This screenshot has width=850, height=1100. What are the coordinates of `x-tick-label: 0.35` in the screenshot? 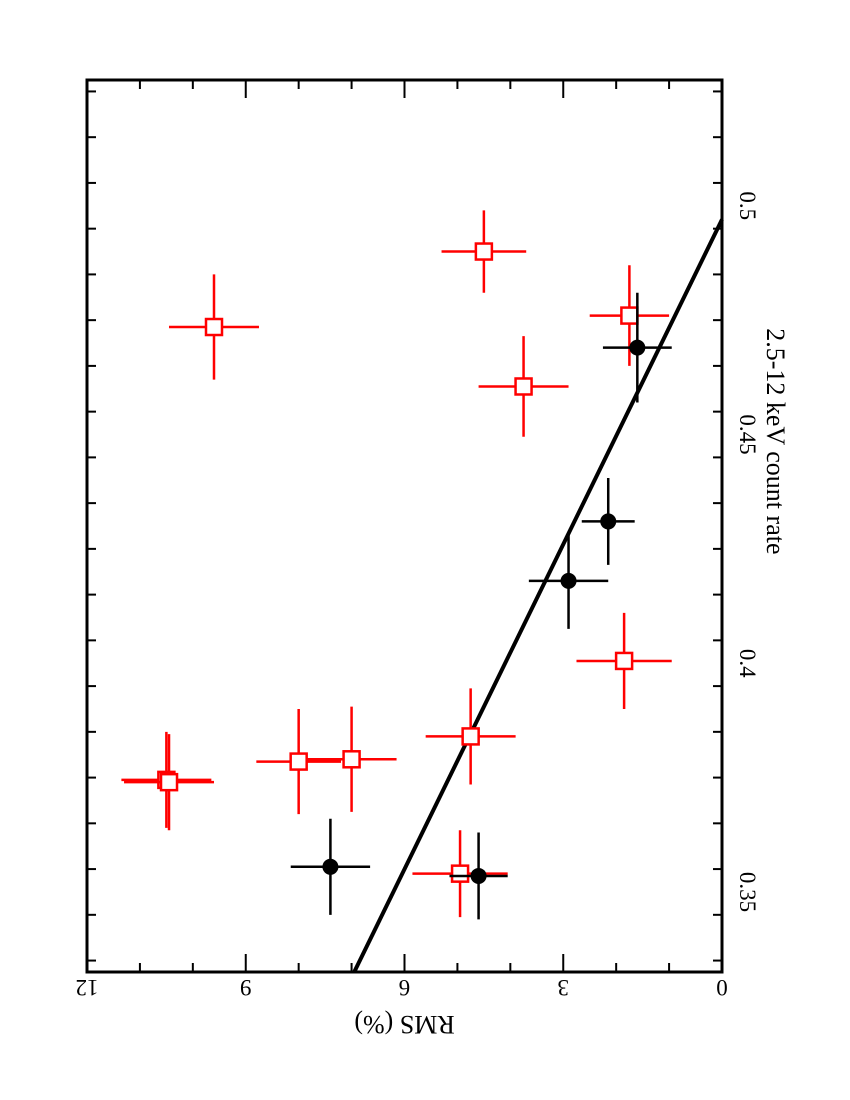 It's located at (747, 892).